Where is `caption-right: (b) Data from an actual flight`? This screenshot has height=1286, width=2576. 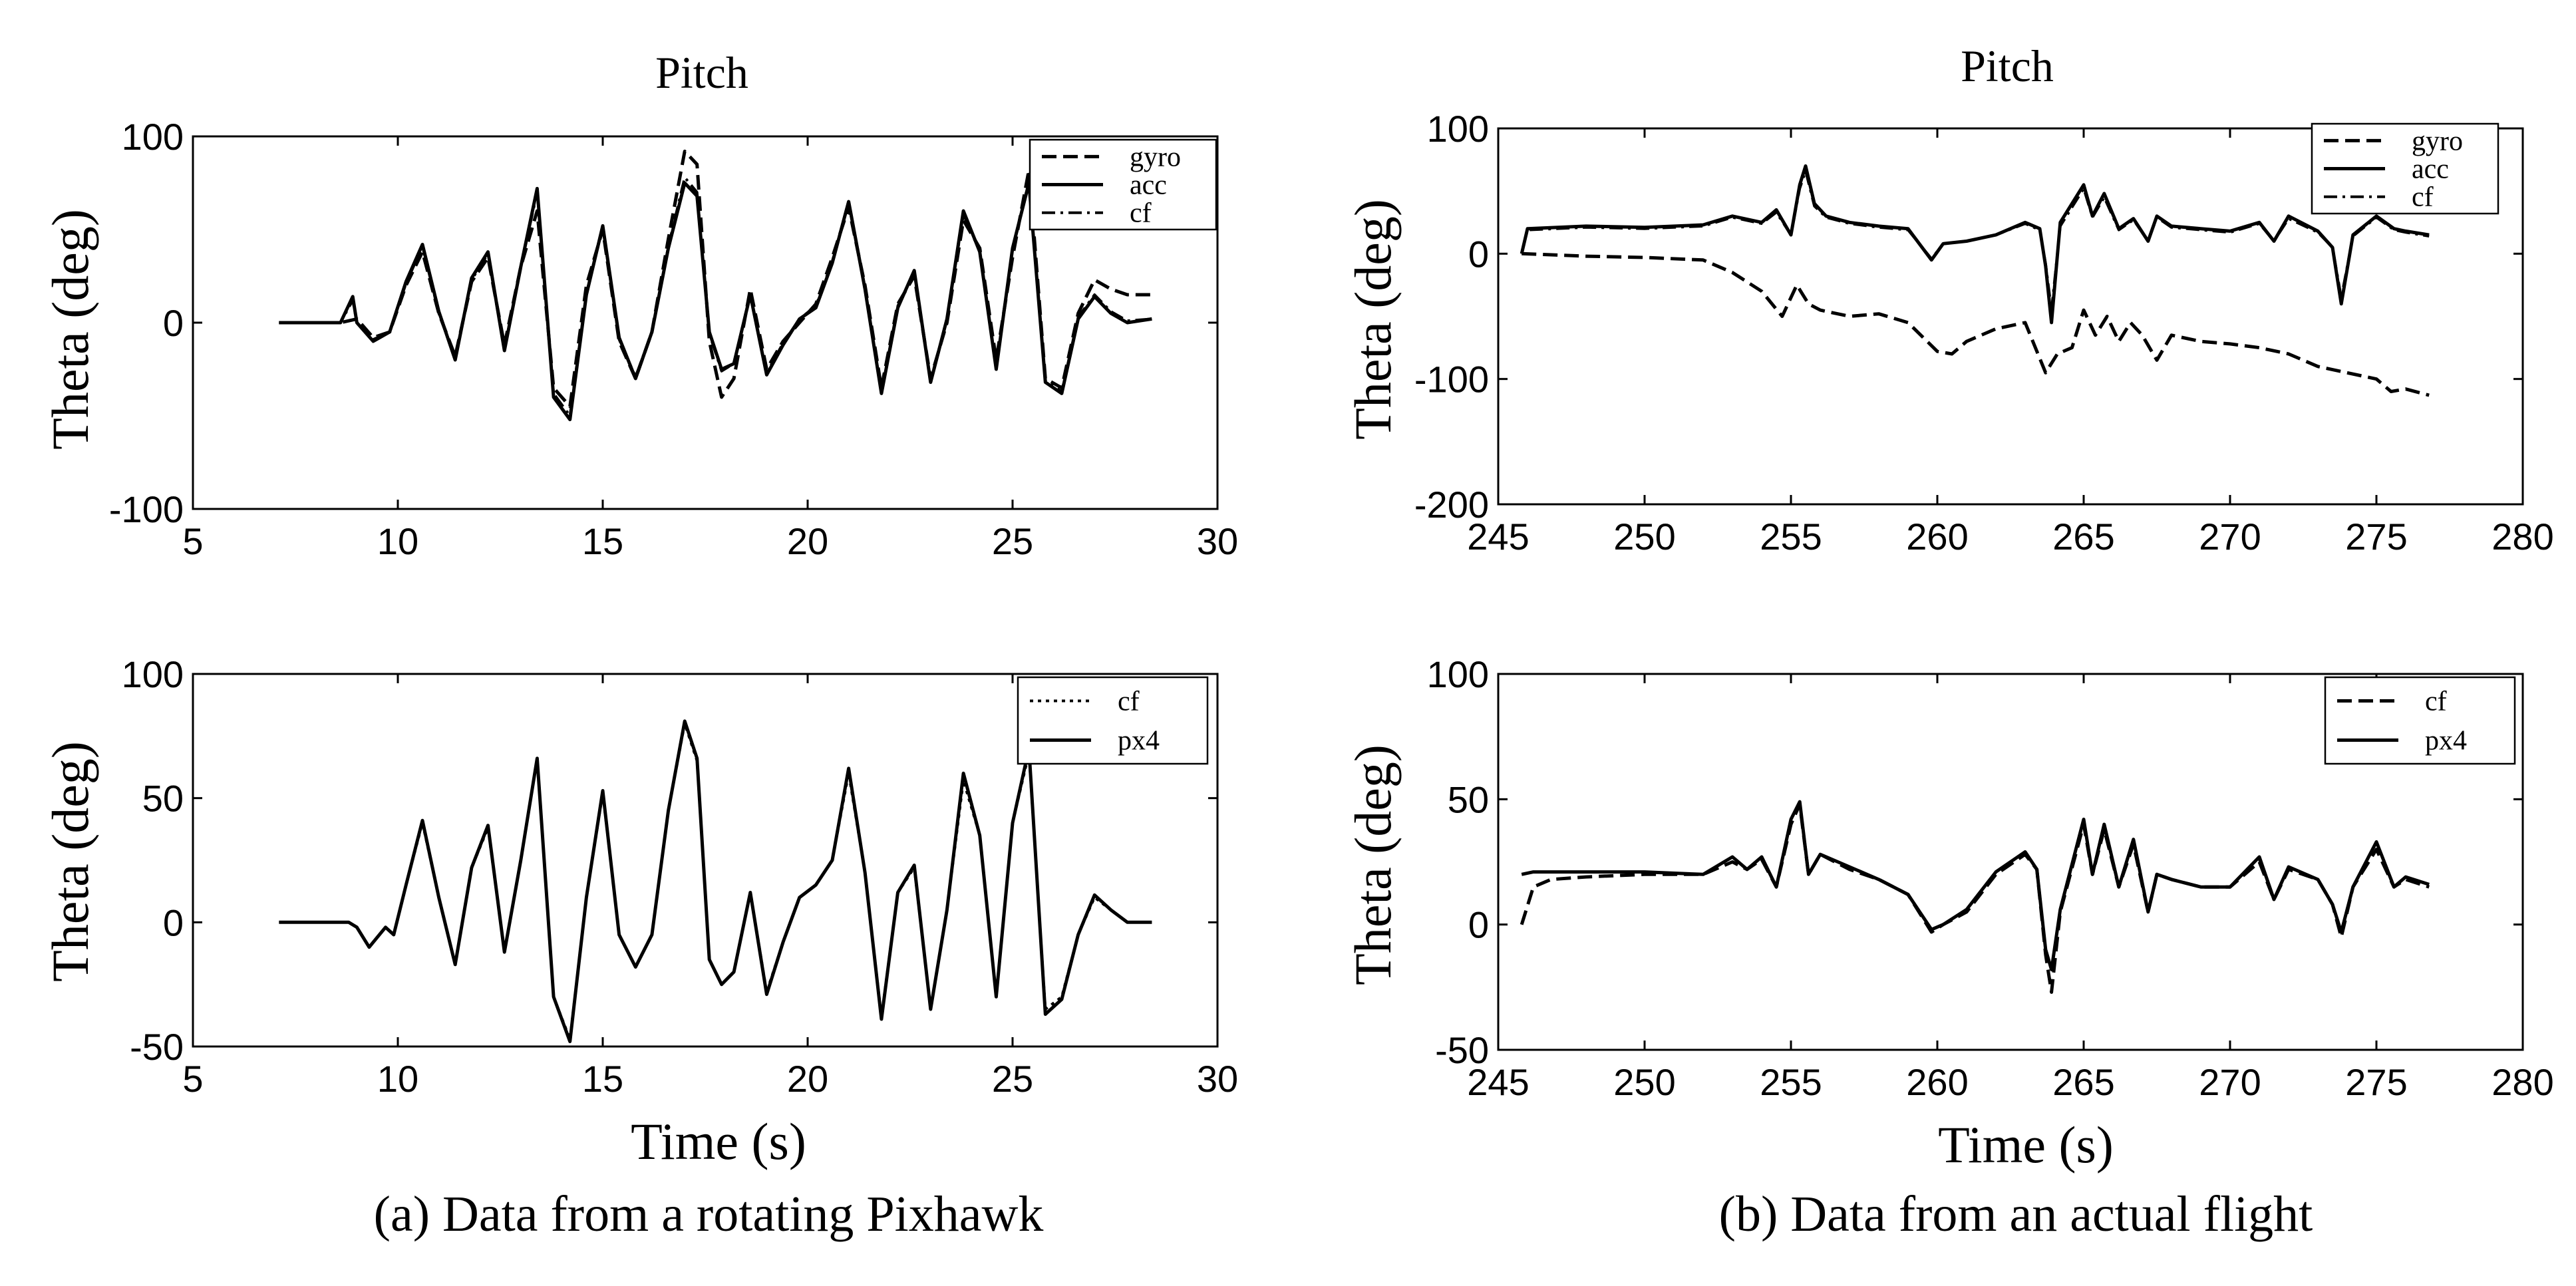 caption-right: (b) Data from an actual flight is located at coordinates (2016, 1214).